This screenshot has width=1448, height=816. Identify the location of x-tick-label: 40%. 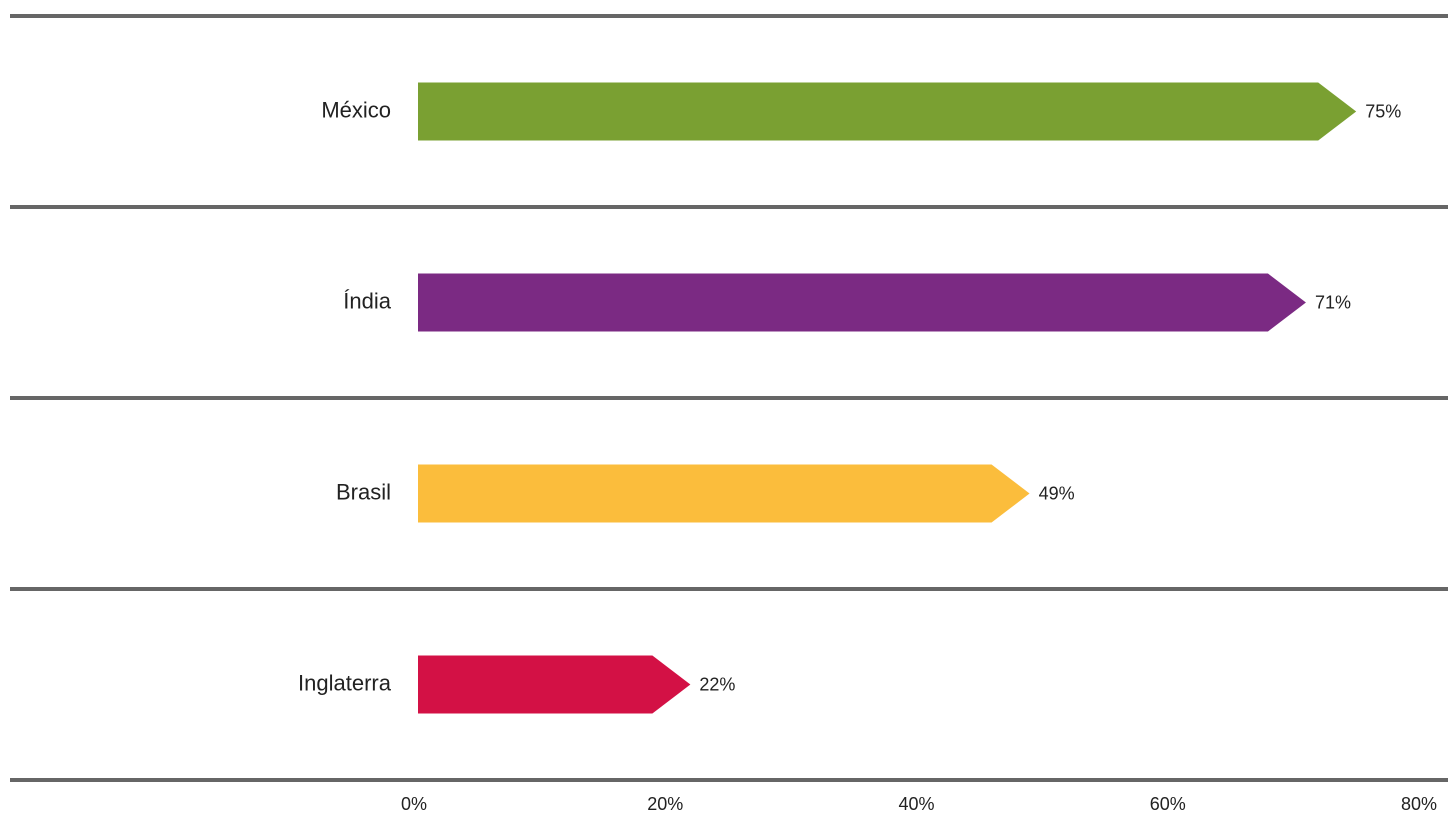
(916, 804).